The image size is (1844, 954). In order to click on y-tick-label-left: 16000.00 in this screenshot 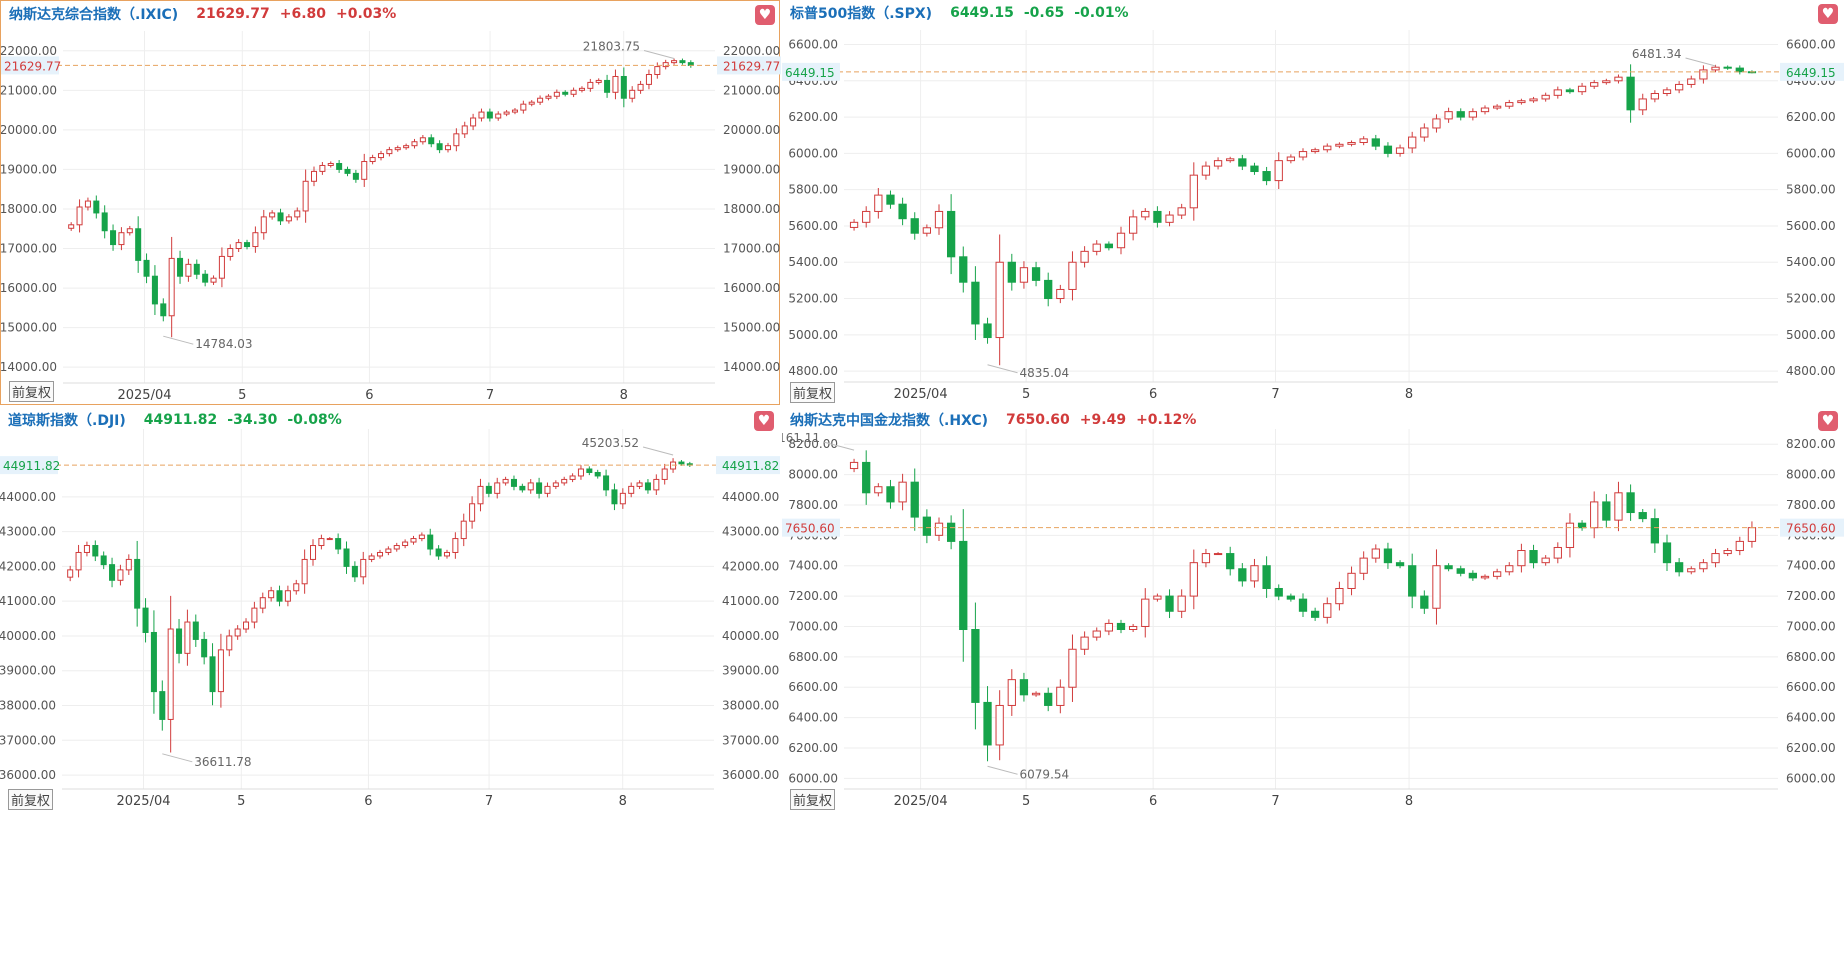, I will do `click(29, 288)`.